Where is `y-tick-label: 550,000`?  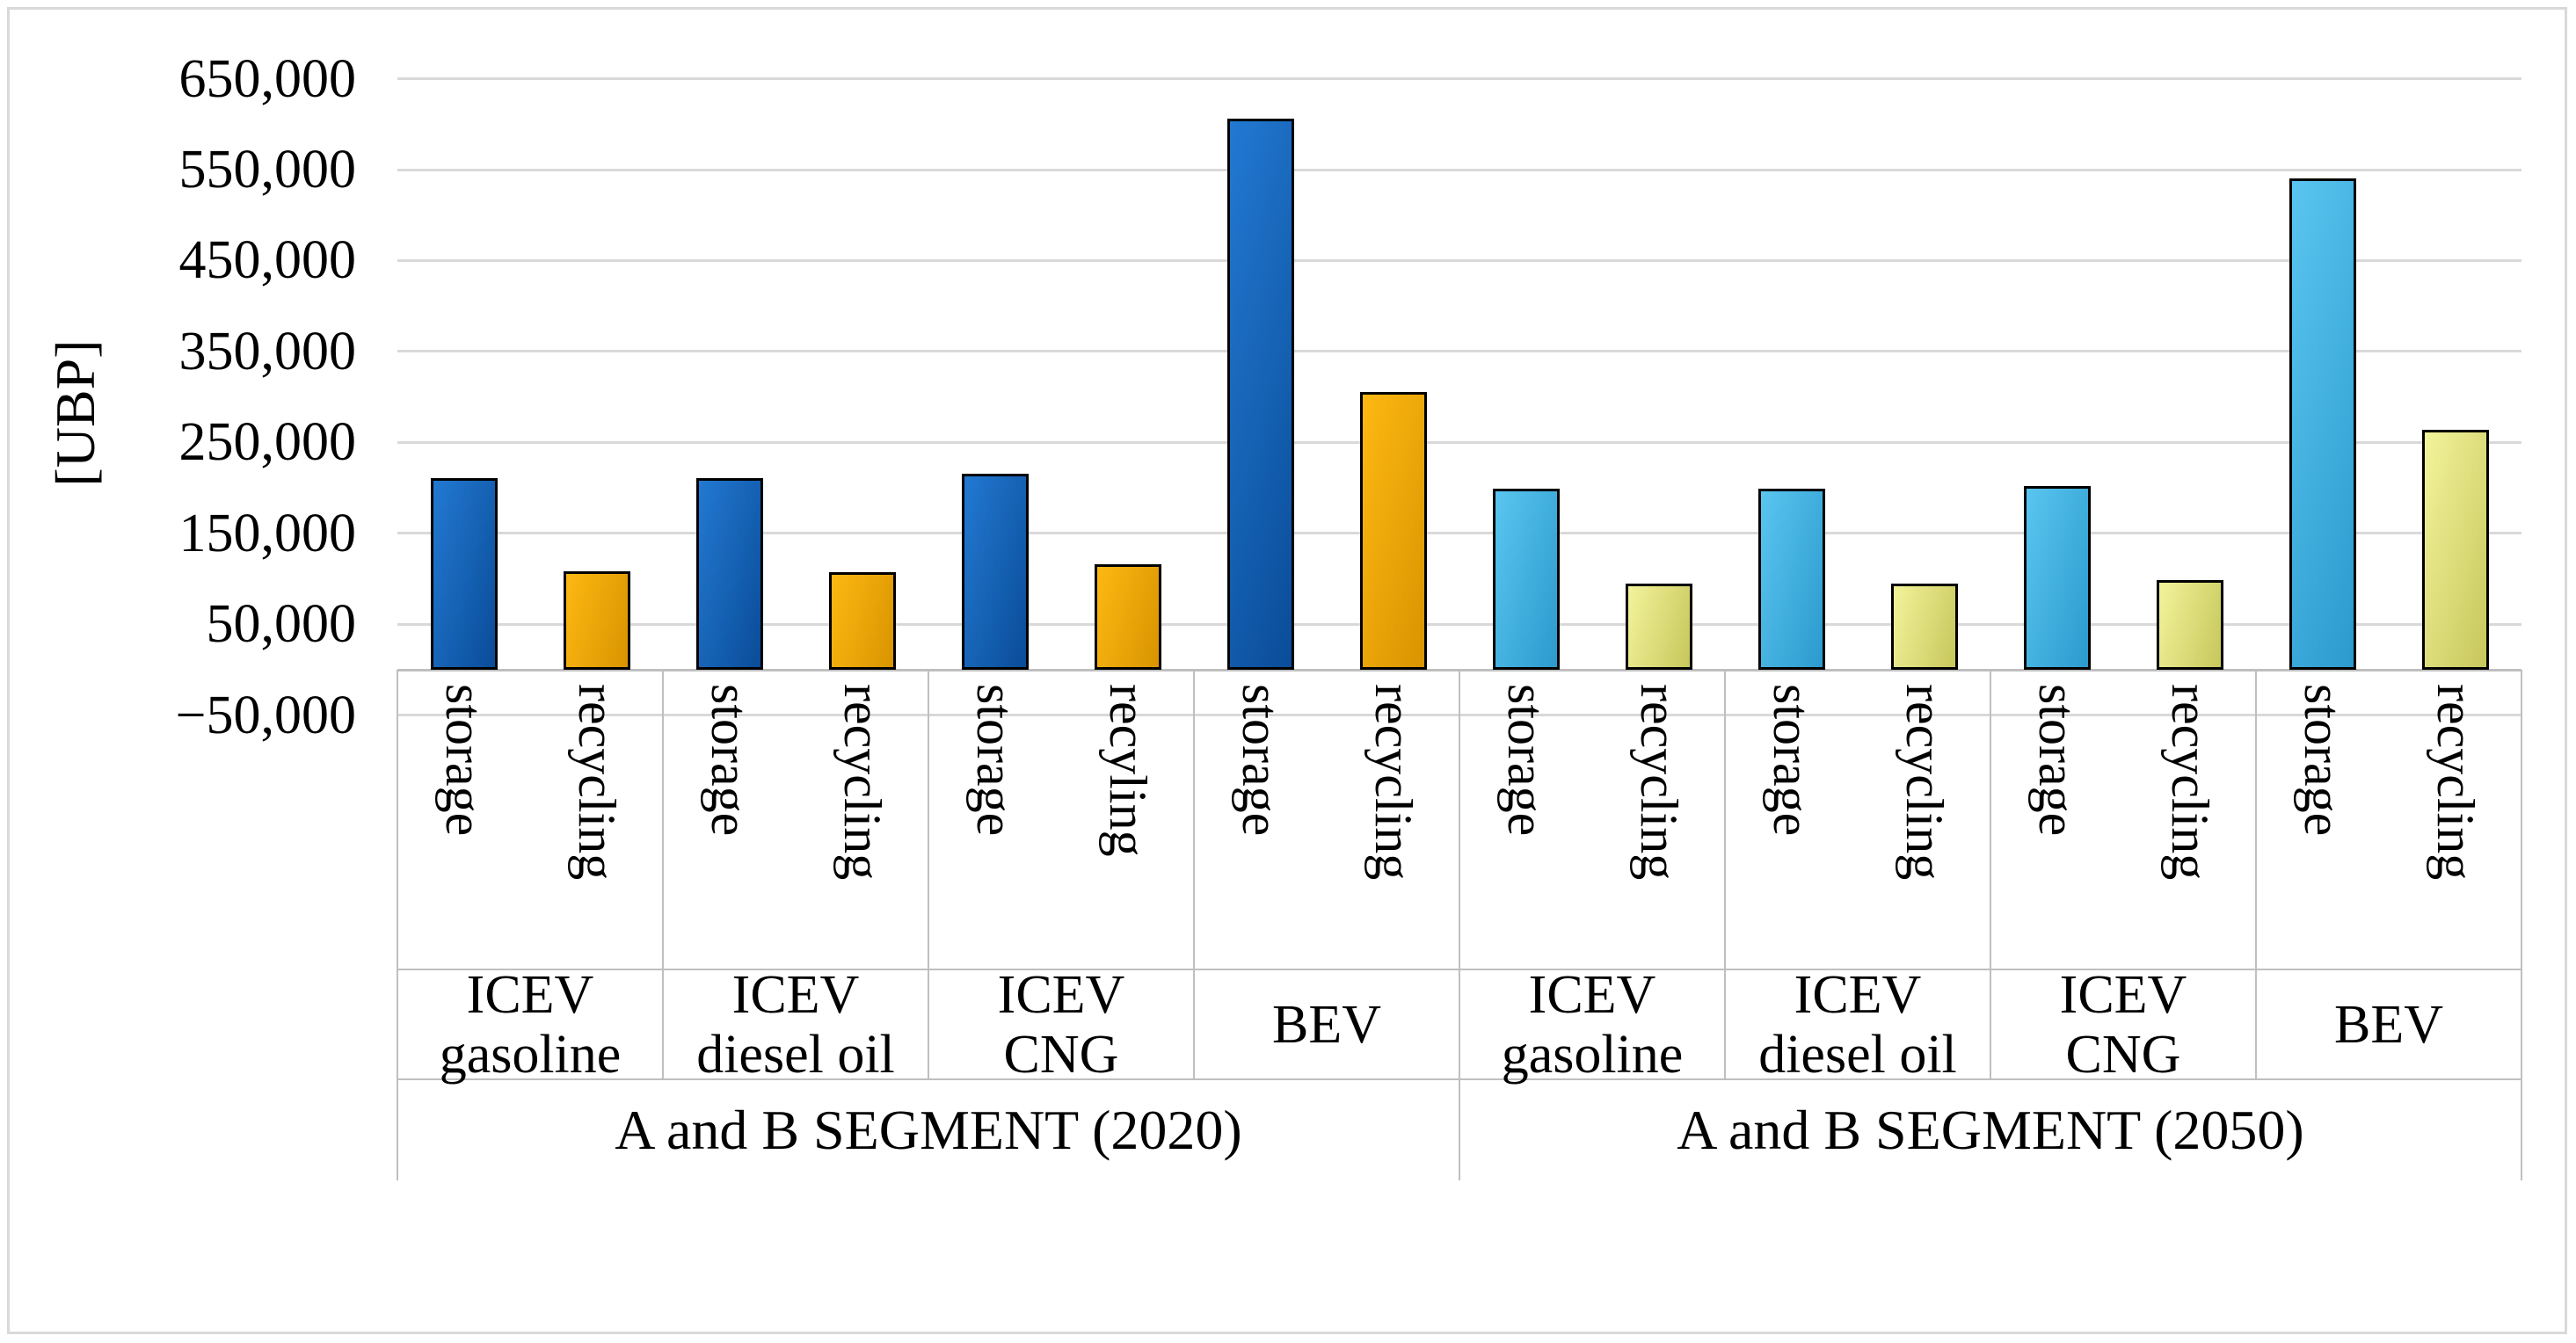 y-tick-label: 550,000 is located at coordinates (267, 170).